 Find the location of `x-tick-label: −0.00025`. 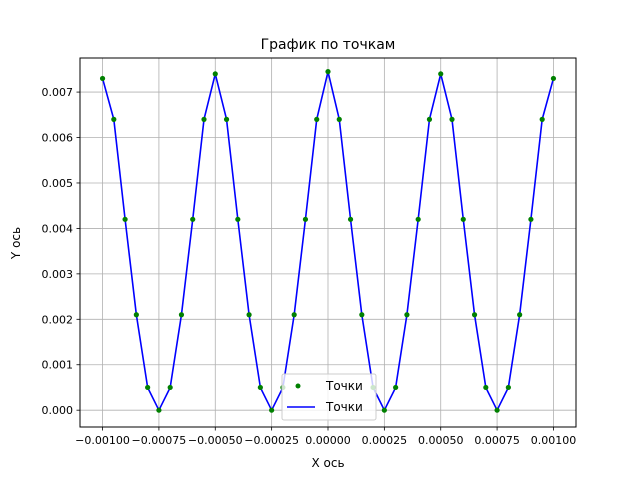

x-tick-label: −0.00025 is located at coordinates (271, 440).